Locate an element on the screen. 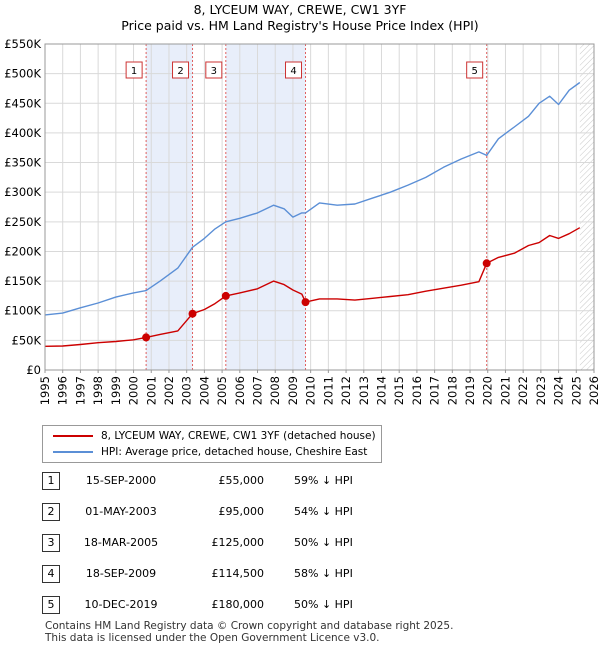  forecast-hatch is located at coordinates (586, 207).